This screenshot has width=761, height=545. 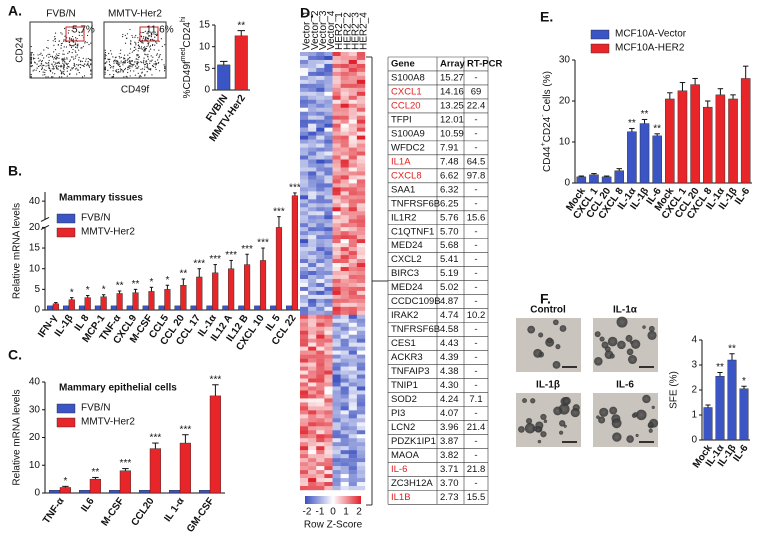 I want to click on table-cell: 4.24, so click(x=449, y=399).